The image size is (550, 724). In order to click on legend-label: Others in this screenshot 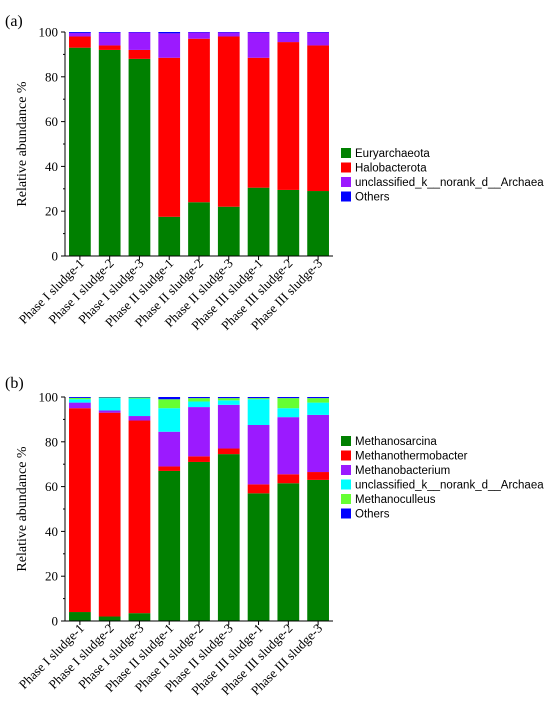, I will do `click(372, 198)`.